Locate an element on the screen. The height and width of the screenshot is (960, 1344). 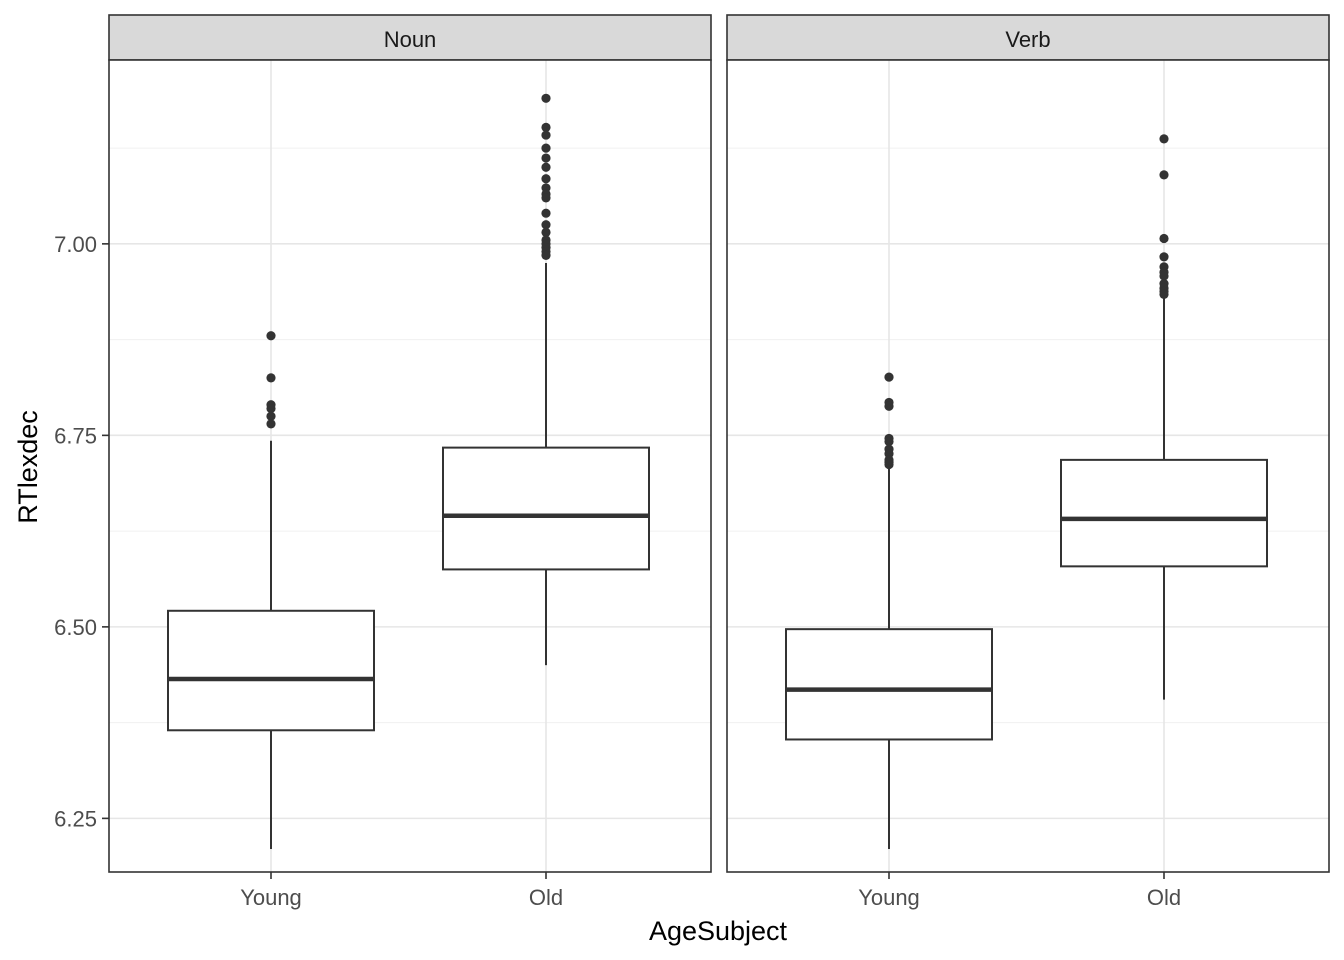
facet-strip-label: Verb is located at coordinates (1027, 39).